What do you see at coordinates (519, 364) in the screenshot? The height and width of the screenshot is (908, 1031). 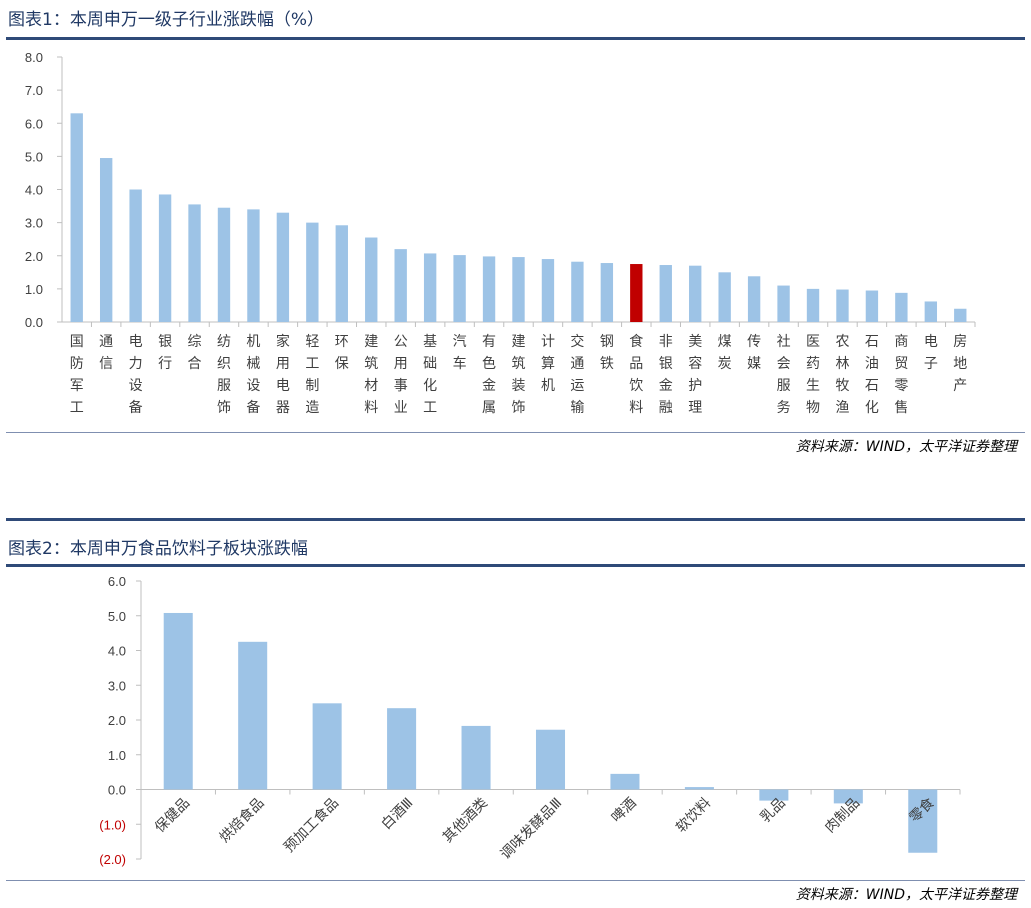 I see `x-category-label: 筑` at bounding box center [519, 364].